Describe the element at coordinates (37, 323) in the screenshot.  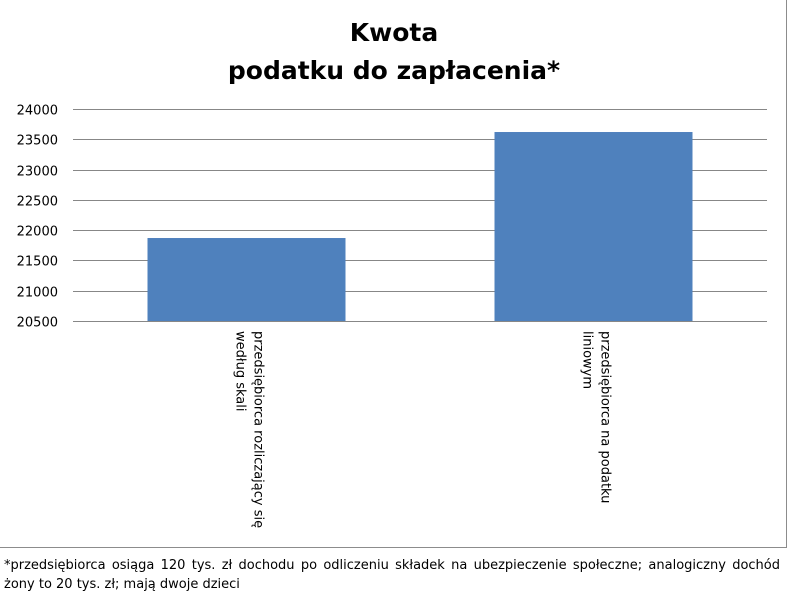
I see `y-tick-label: 20500` at that location.